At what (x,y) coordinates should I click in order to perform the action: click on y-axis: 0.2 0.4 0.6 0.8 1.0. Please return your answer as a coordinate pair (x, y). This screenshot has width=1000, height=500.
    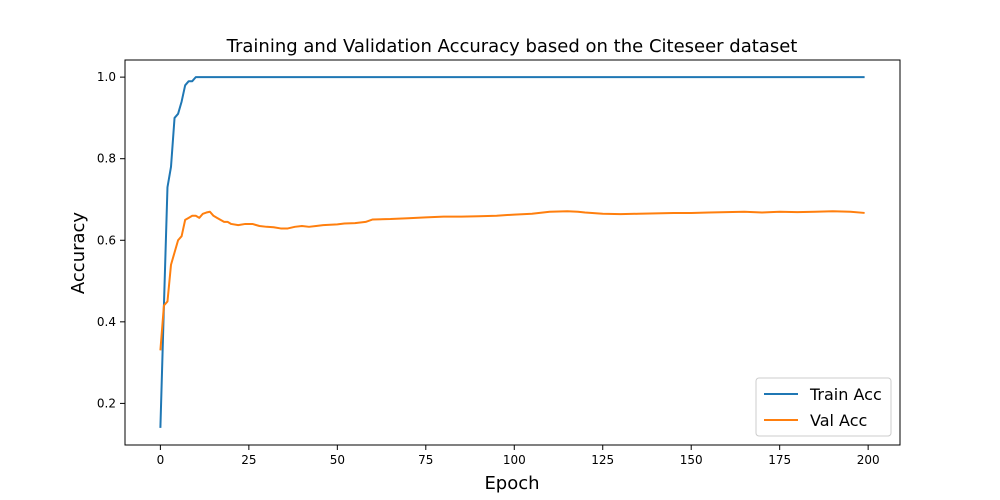
    Looking at the image, I should click on (111, 240).